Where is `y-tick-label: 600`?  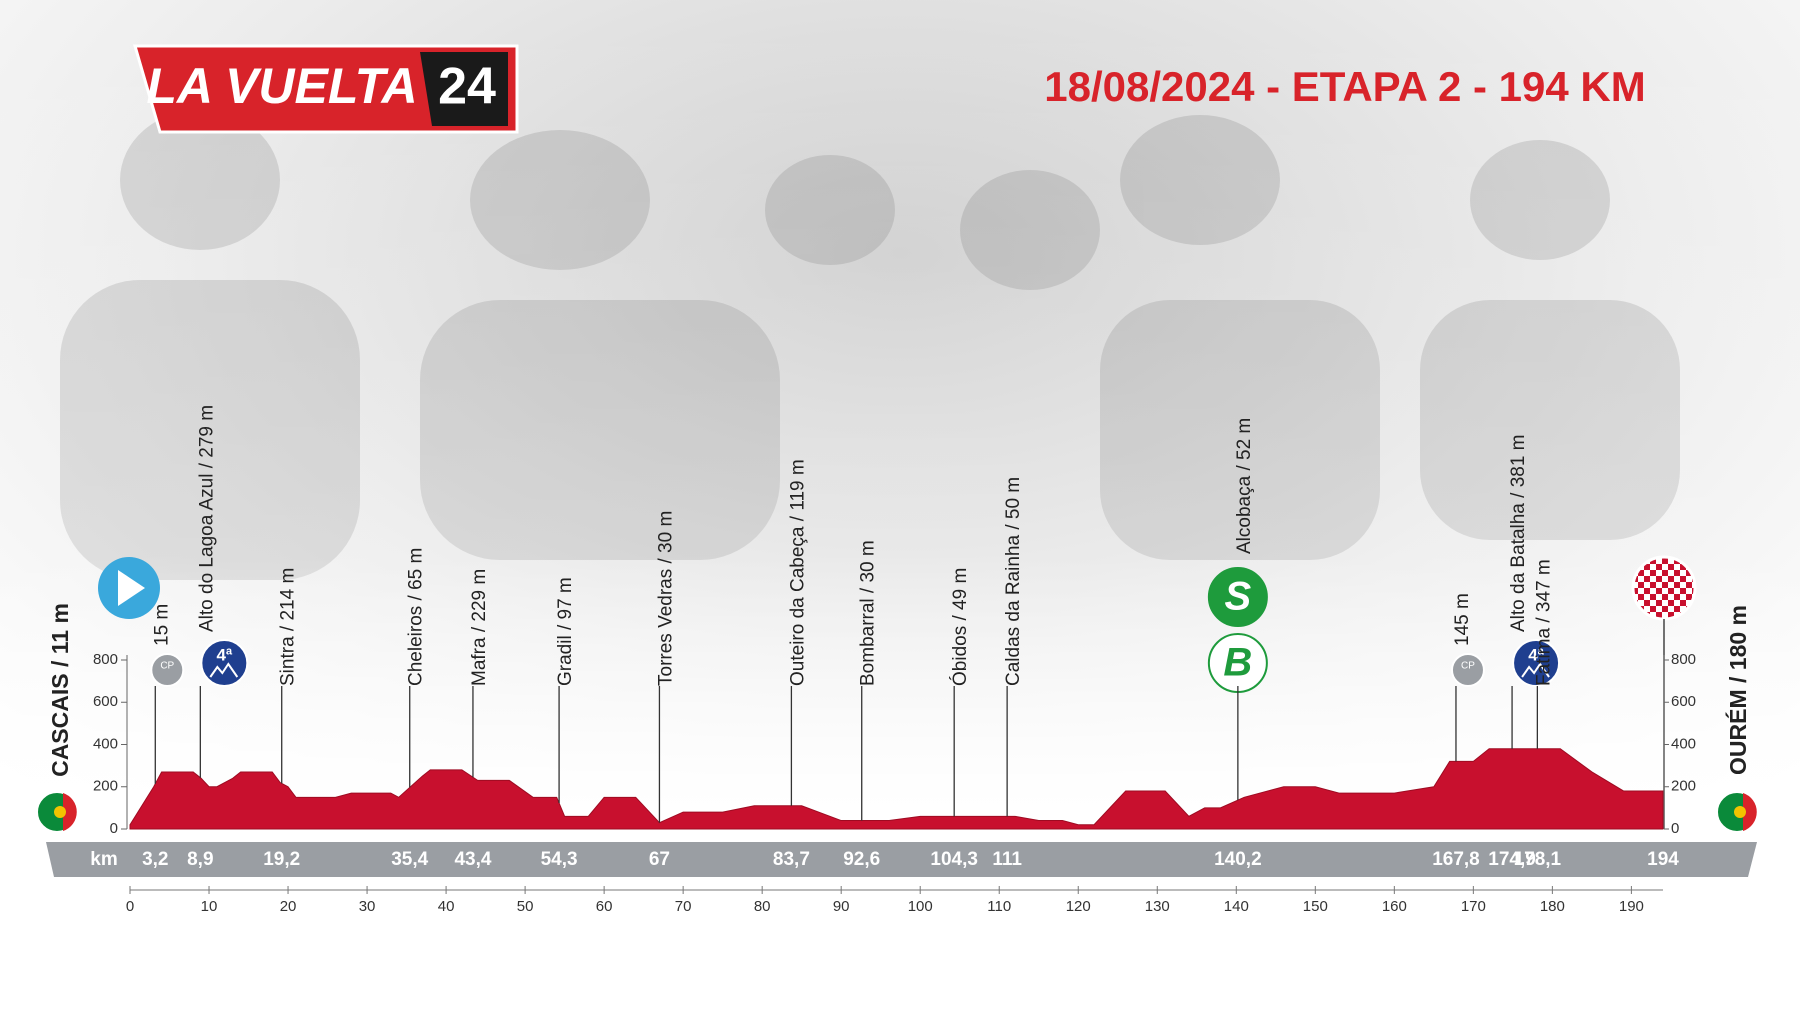
y-tick-label: 600 is located at coordinates (105, 701).